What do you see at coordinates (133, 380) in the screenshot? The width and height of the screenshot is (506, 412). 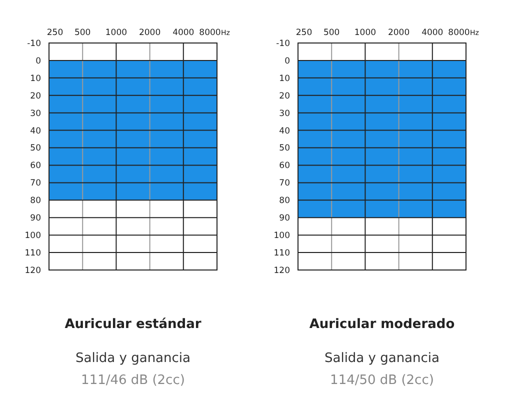 I see `text: 111/46 dB (2cc)` at bounding box center [133, 380].